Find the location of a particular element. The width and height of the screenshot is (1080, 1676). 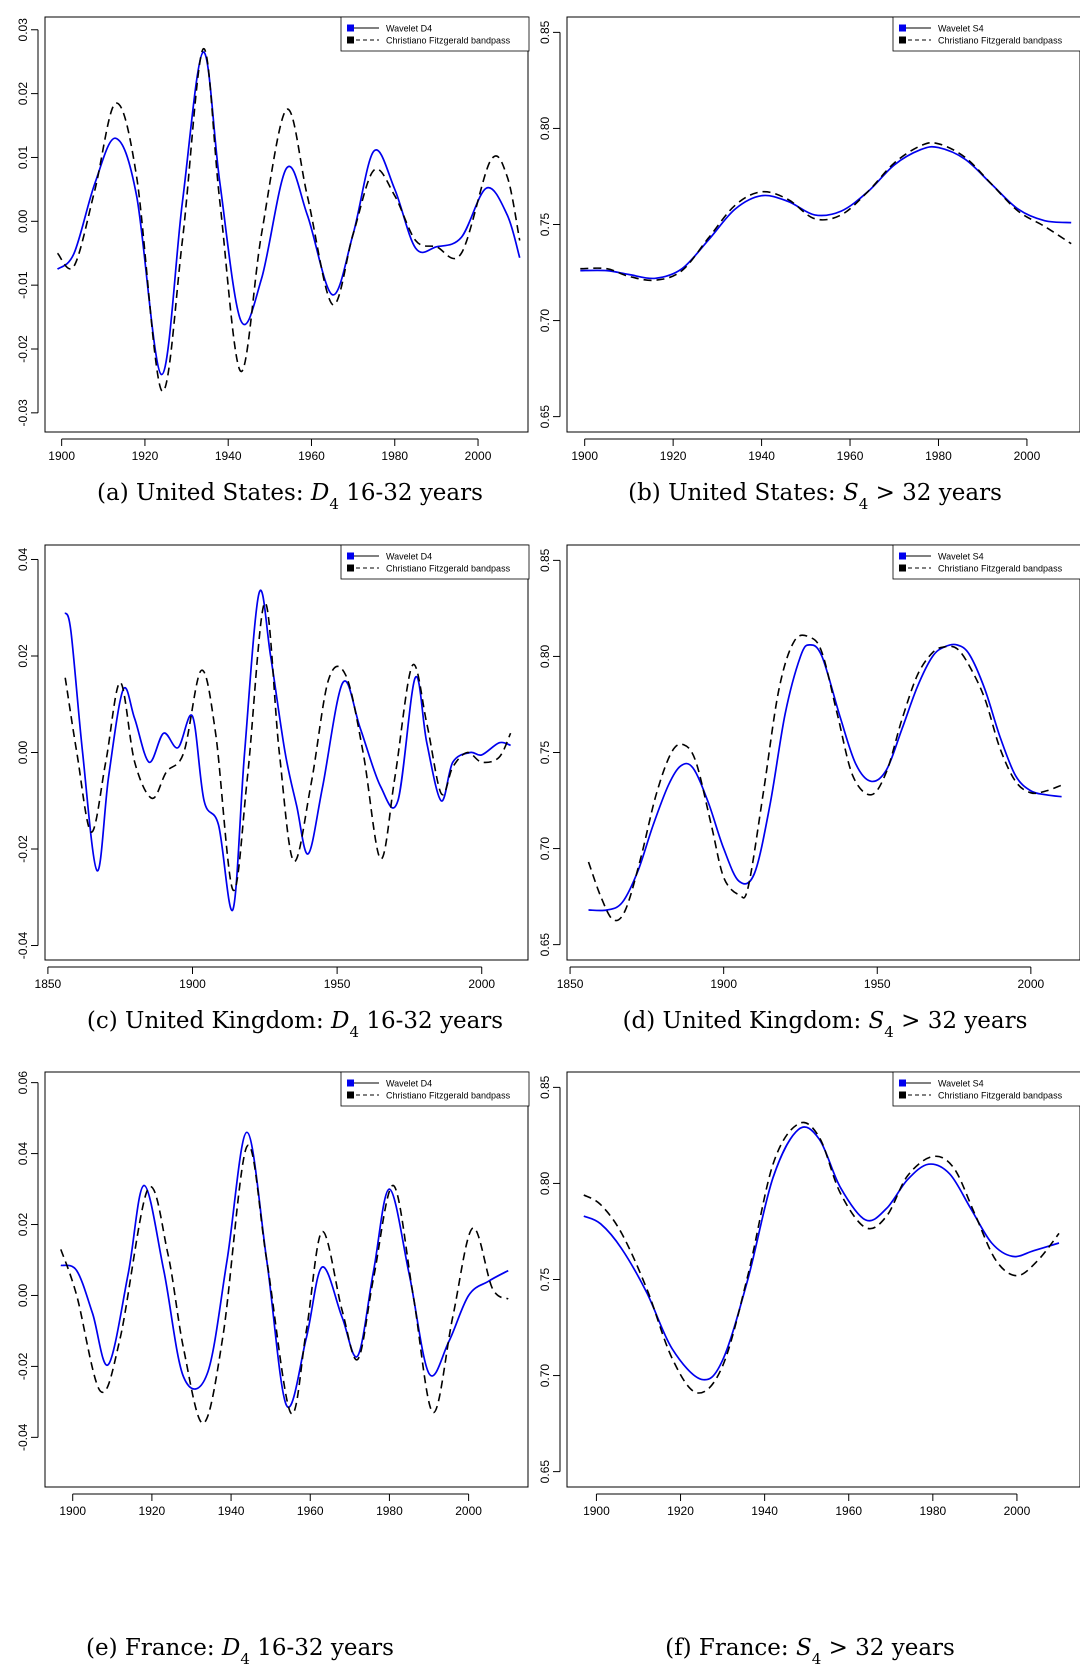

y-tick-label: -0.01 is located at coordinates (23, 285).